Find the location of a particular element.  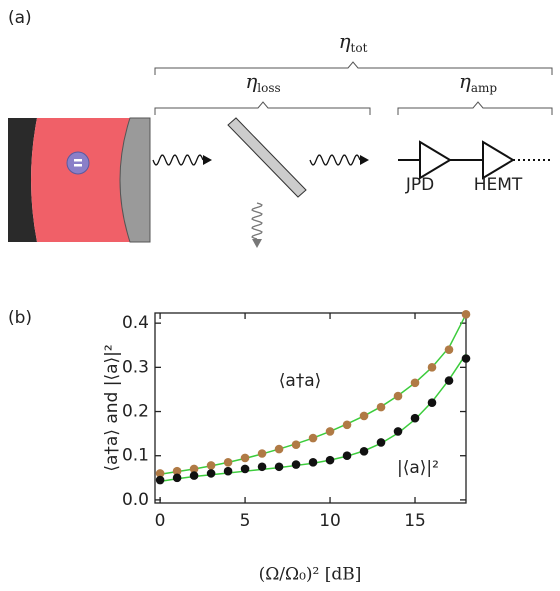

efficiency-subscript: tot is located at coordinates (359, 48).